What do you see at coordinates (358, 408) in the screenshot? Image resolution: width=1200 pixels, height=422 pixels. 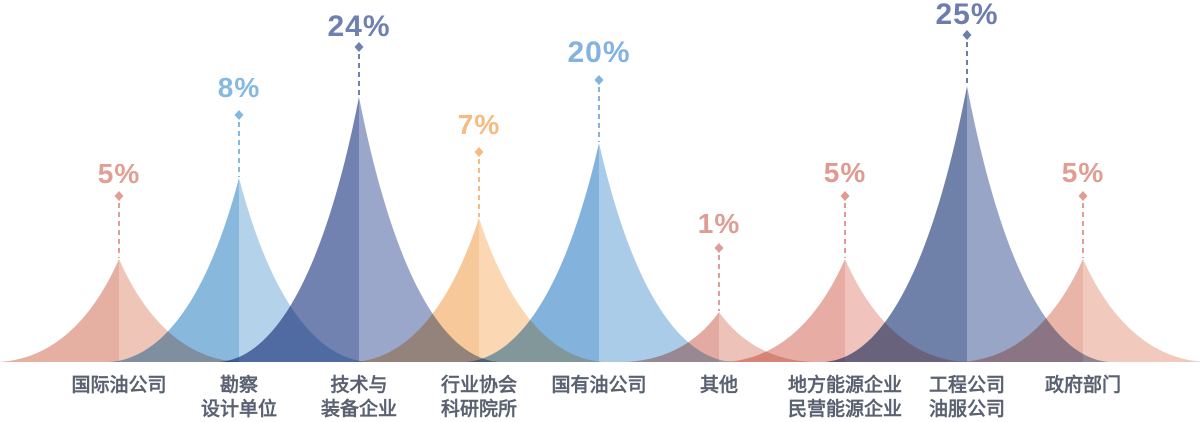 I see `category-label: 装备企业` at bounding box center [358, 408].